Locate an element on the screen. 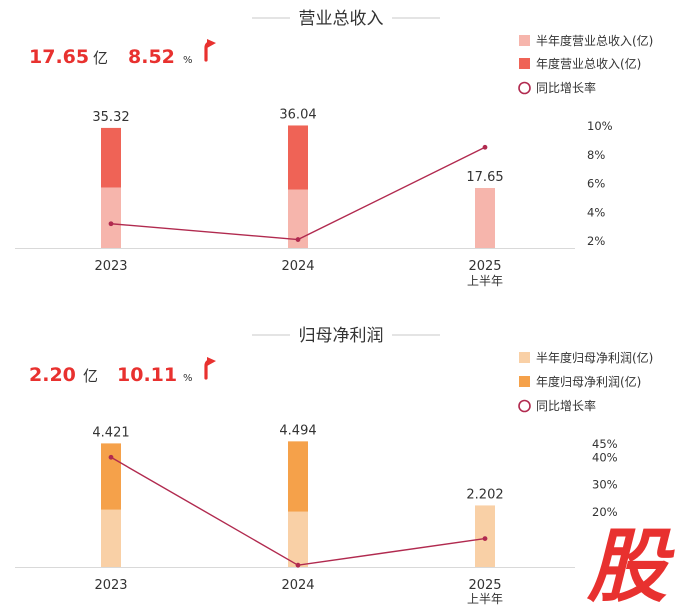 The image size is (683, 615). profit-value-unit: 亿 is located at coordinates (90, 376).